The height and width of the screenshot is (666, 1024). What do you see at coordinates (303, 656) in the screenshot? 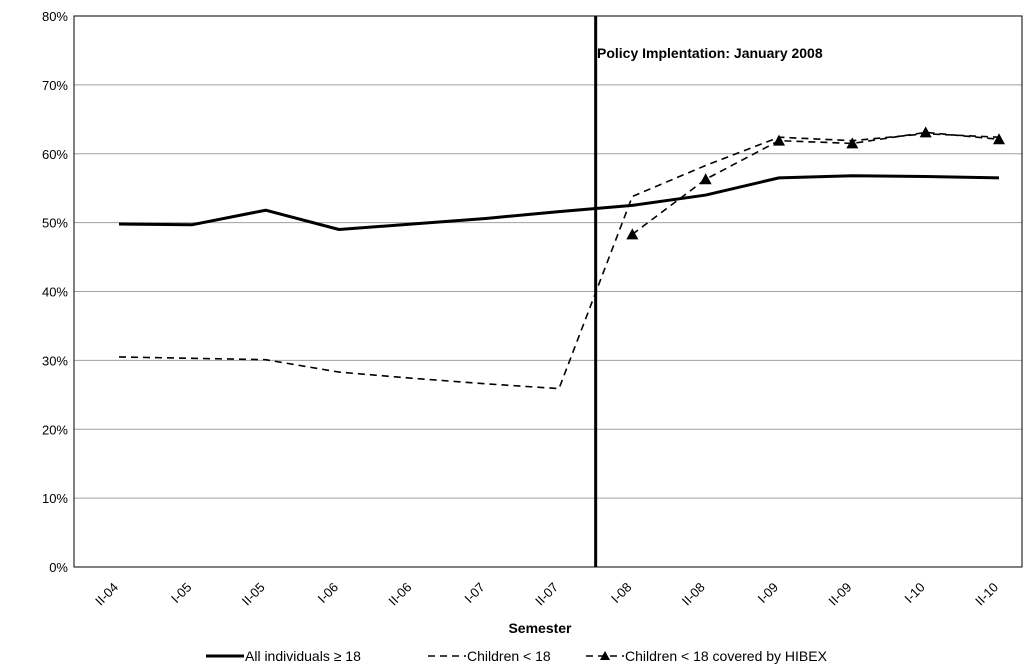
I see `legend-label-adults: All individuals ≥ 18` at bounding box center [303, 656].